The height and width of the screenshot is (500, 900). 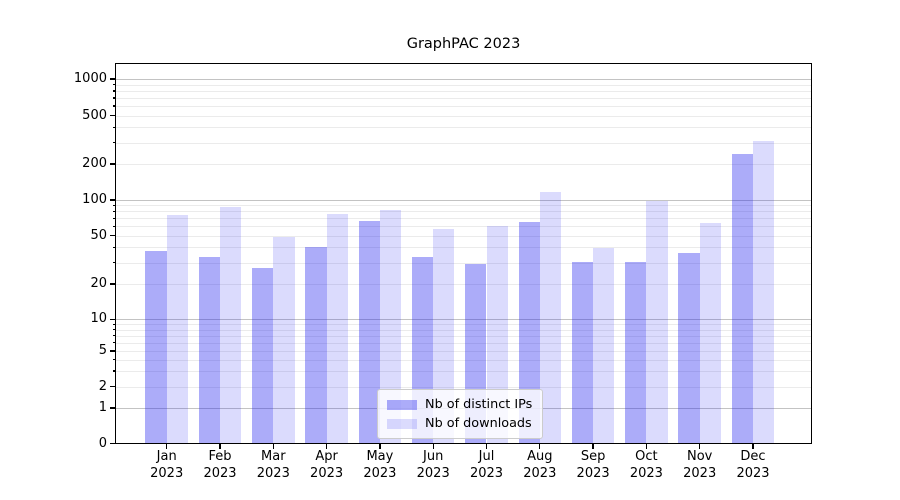 What do you see at coordinates (273, 465) in the screenshot?
I see `x-tick-label: Mar 2023` at bounding box center [273, 465].